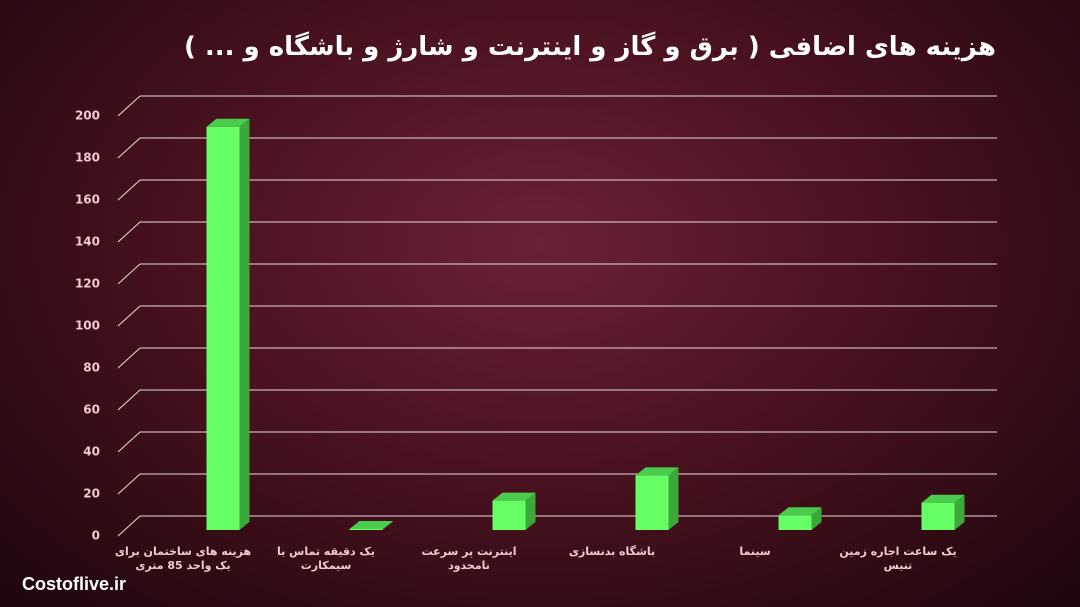 The width and height of the screenshot is (1080, 607). Describe the element at coordinates (91, 368) in the screenshot. I see `y-tick-label: 80` at that location.